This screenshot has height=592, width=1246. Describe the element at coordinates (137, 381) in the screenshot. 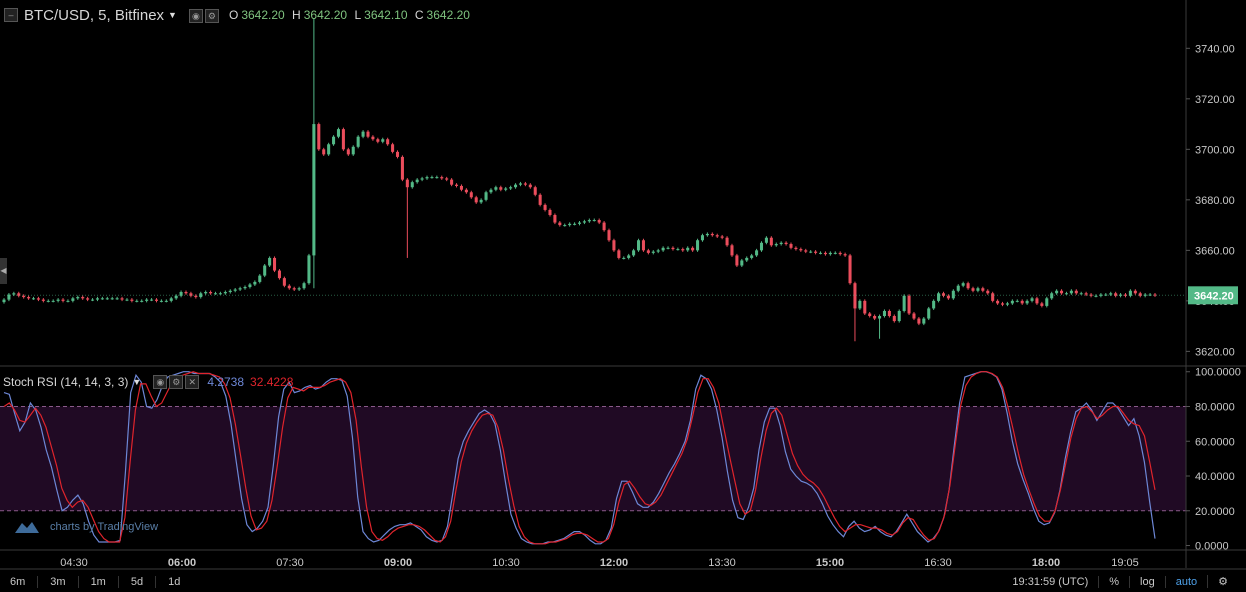

I see `indicator-dropdown-icon: ▼` at that location.